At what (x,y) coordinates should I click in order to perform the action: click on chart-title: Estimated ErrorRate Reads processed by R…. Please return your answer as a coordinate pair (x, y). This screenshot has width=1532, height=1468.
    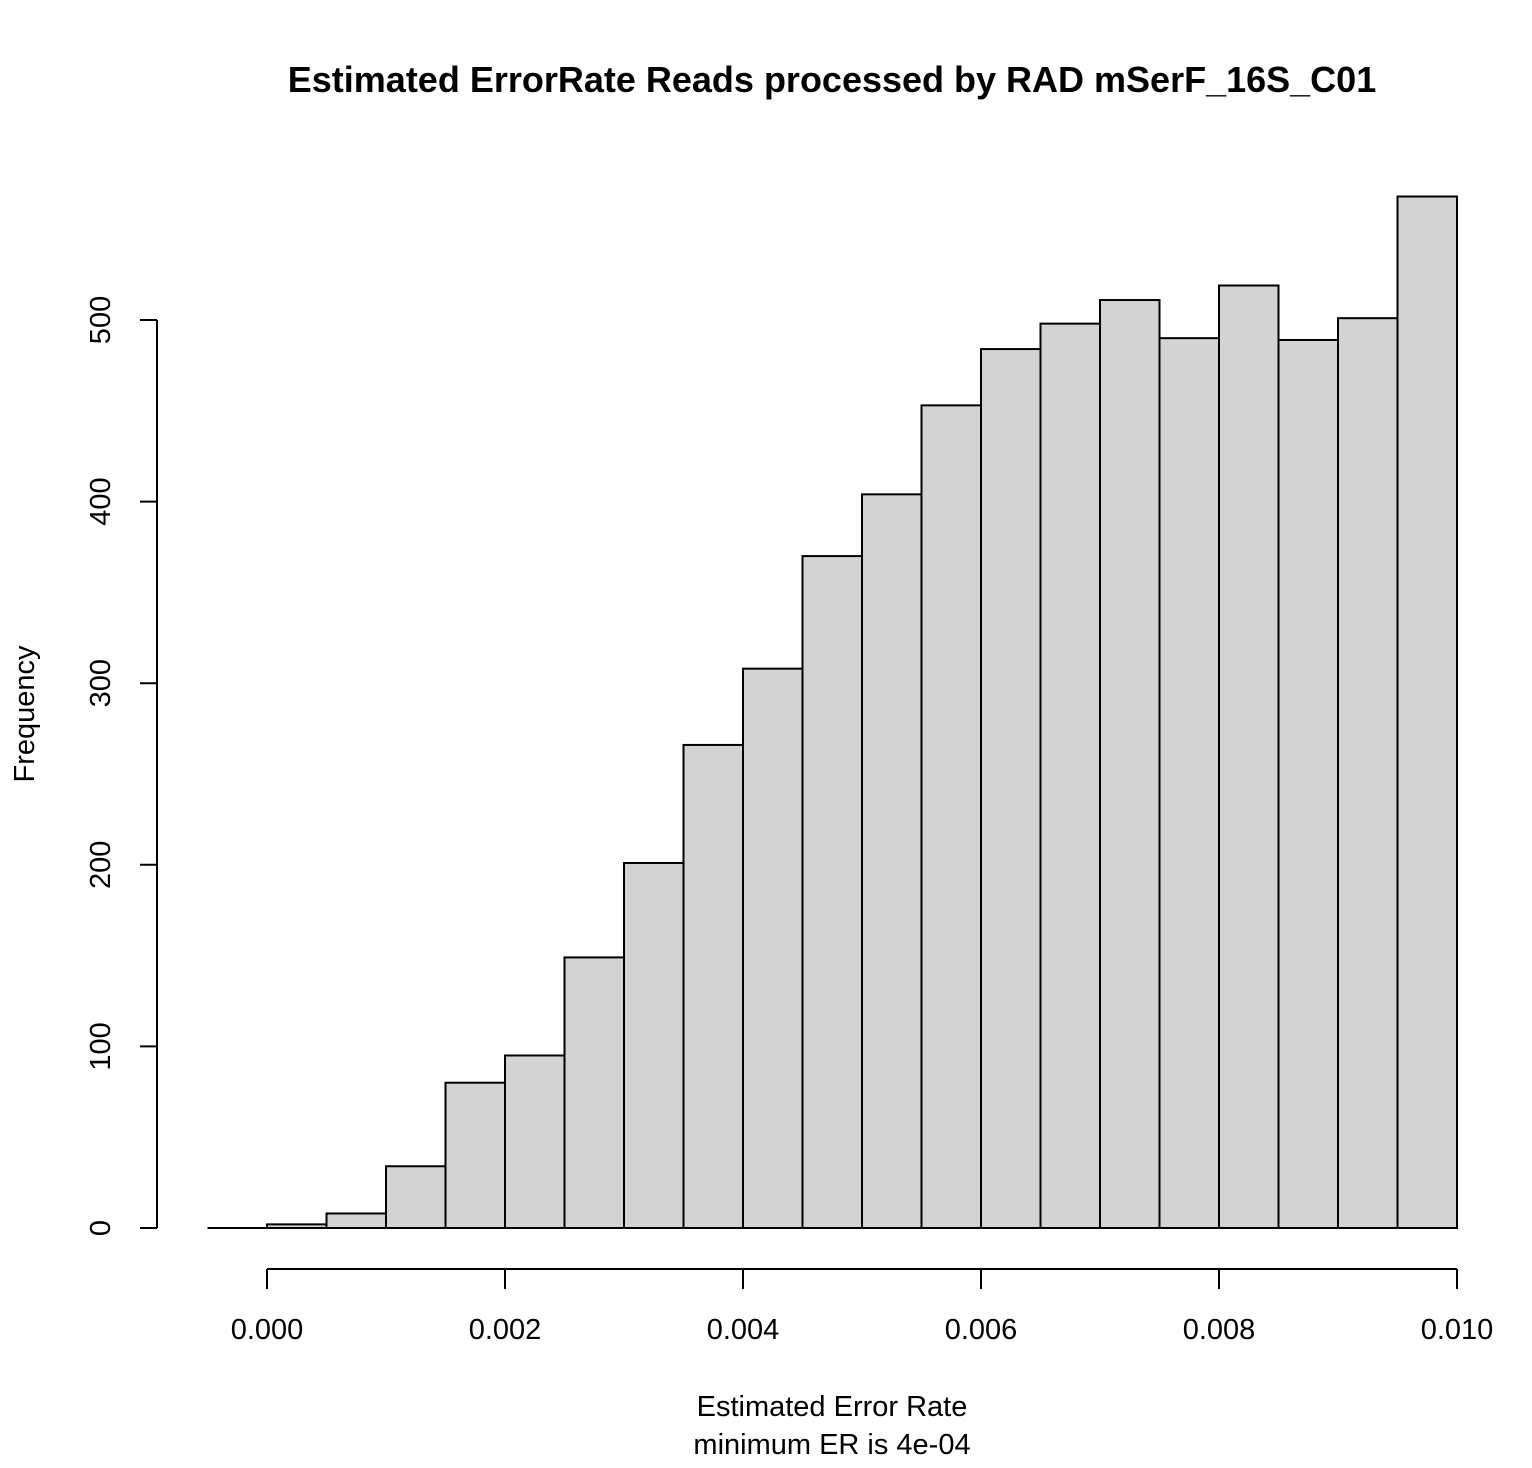
    Looking at the image, I should click on (832, 79).